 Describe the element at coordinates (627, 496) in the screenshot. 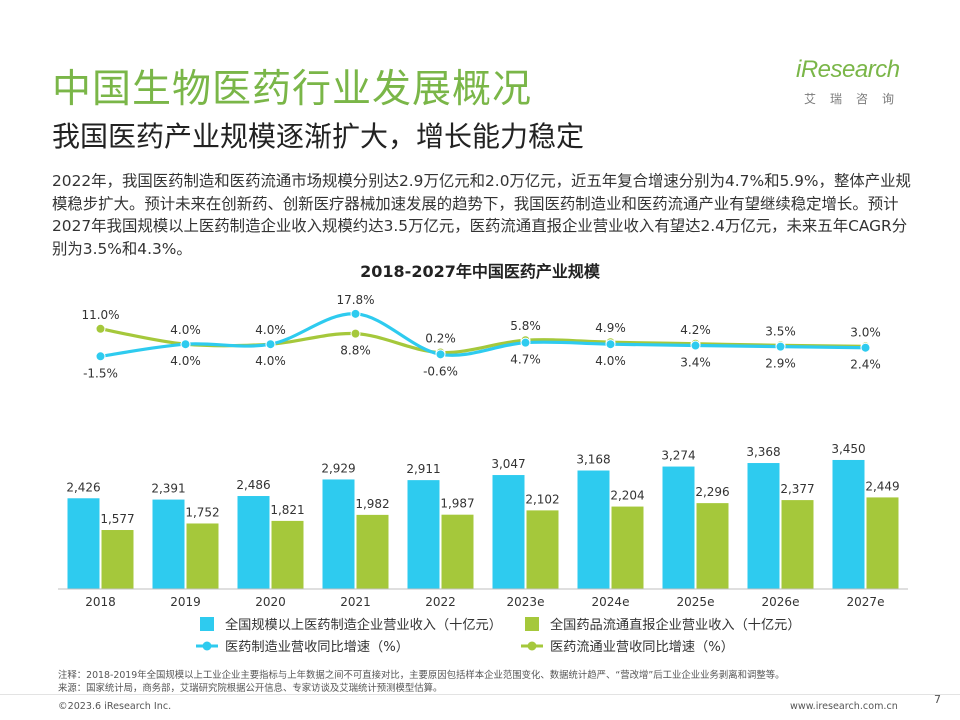

I see `bar-value-label: 2,204` at that location.